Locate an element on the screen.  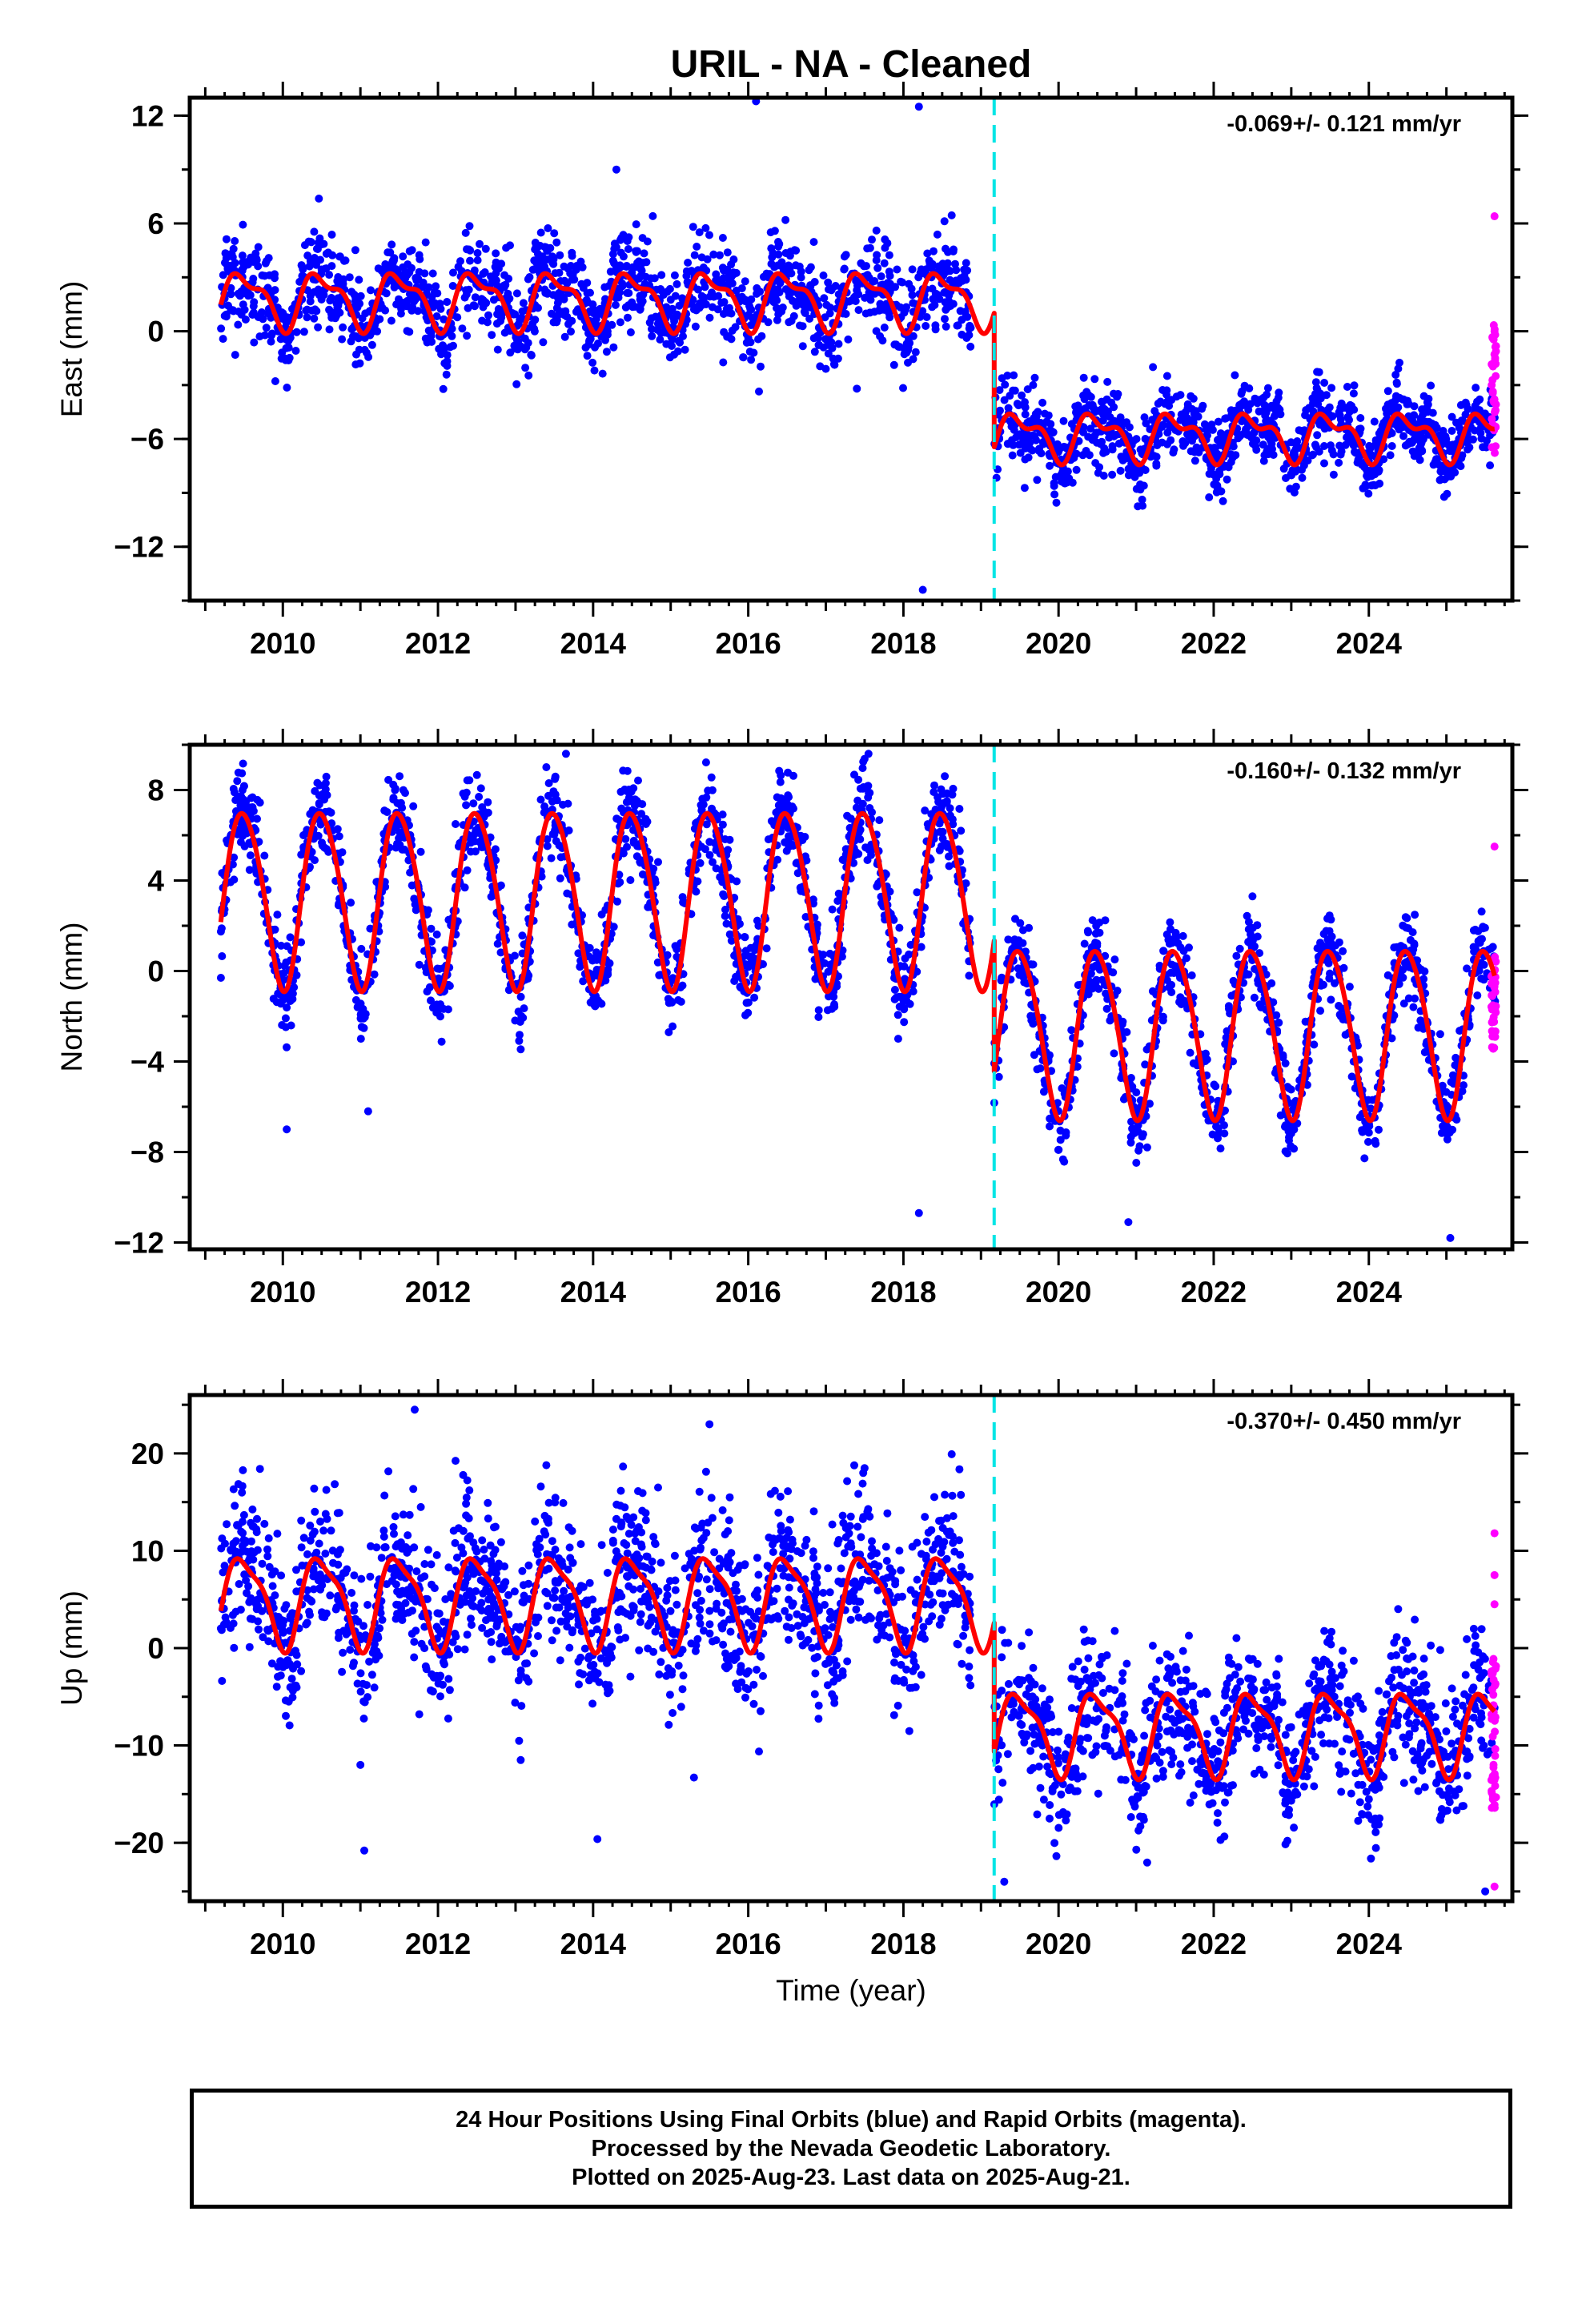
rapid-point is located at coordinates (1492, 366).